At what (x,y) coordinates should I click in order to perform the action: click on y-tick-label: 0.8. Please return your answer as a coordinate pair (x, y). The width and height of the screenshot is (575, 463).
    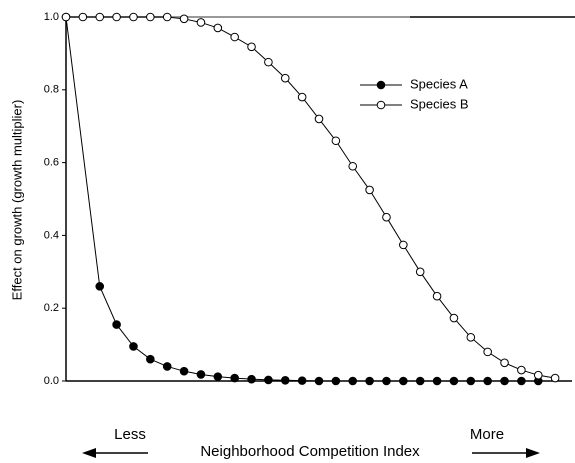
    Looking at the image, I should click on (51, 90).